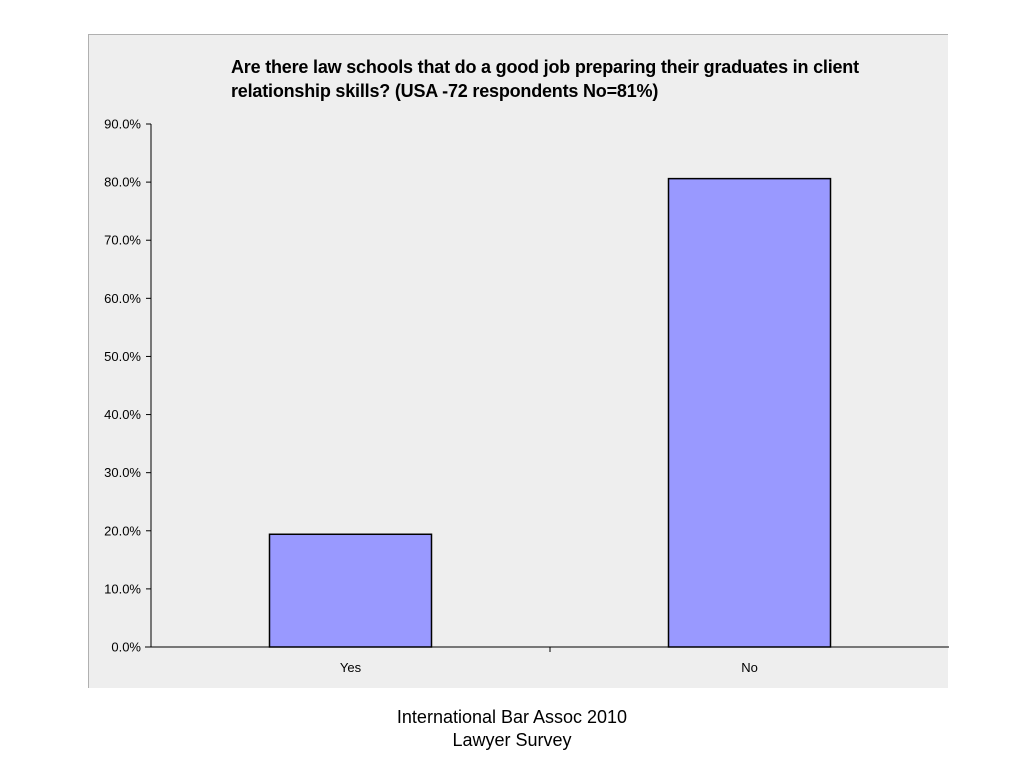  What do you see at coordinates (122, 298) in the screenshot?
I see `y-tick-label: 60.0%` at bounding box center [122, 298].